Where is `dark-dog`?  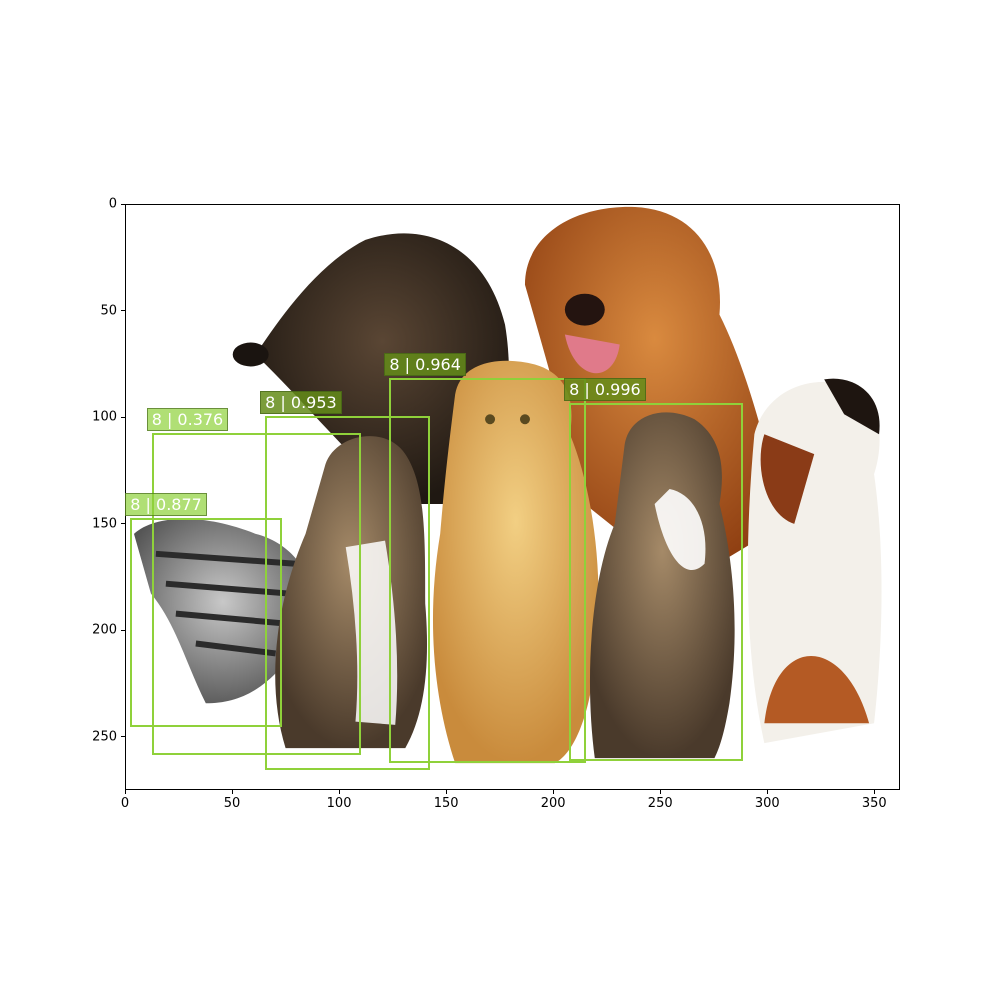
dark-dog is located at coordinates (382, 368).